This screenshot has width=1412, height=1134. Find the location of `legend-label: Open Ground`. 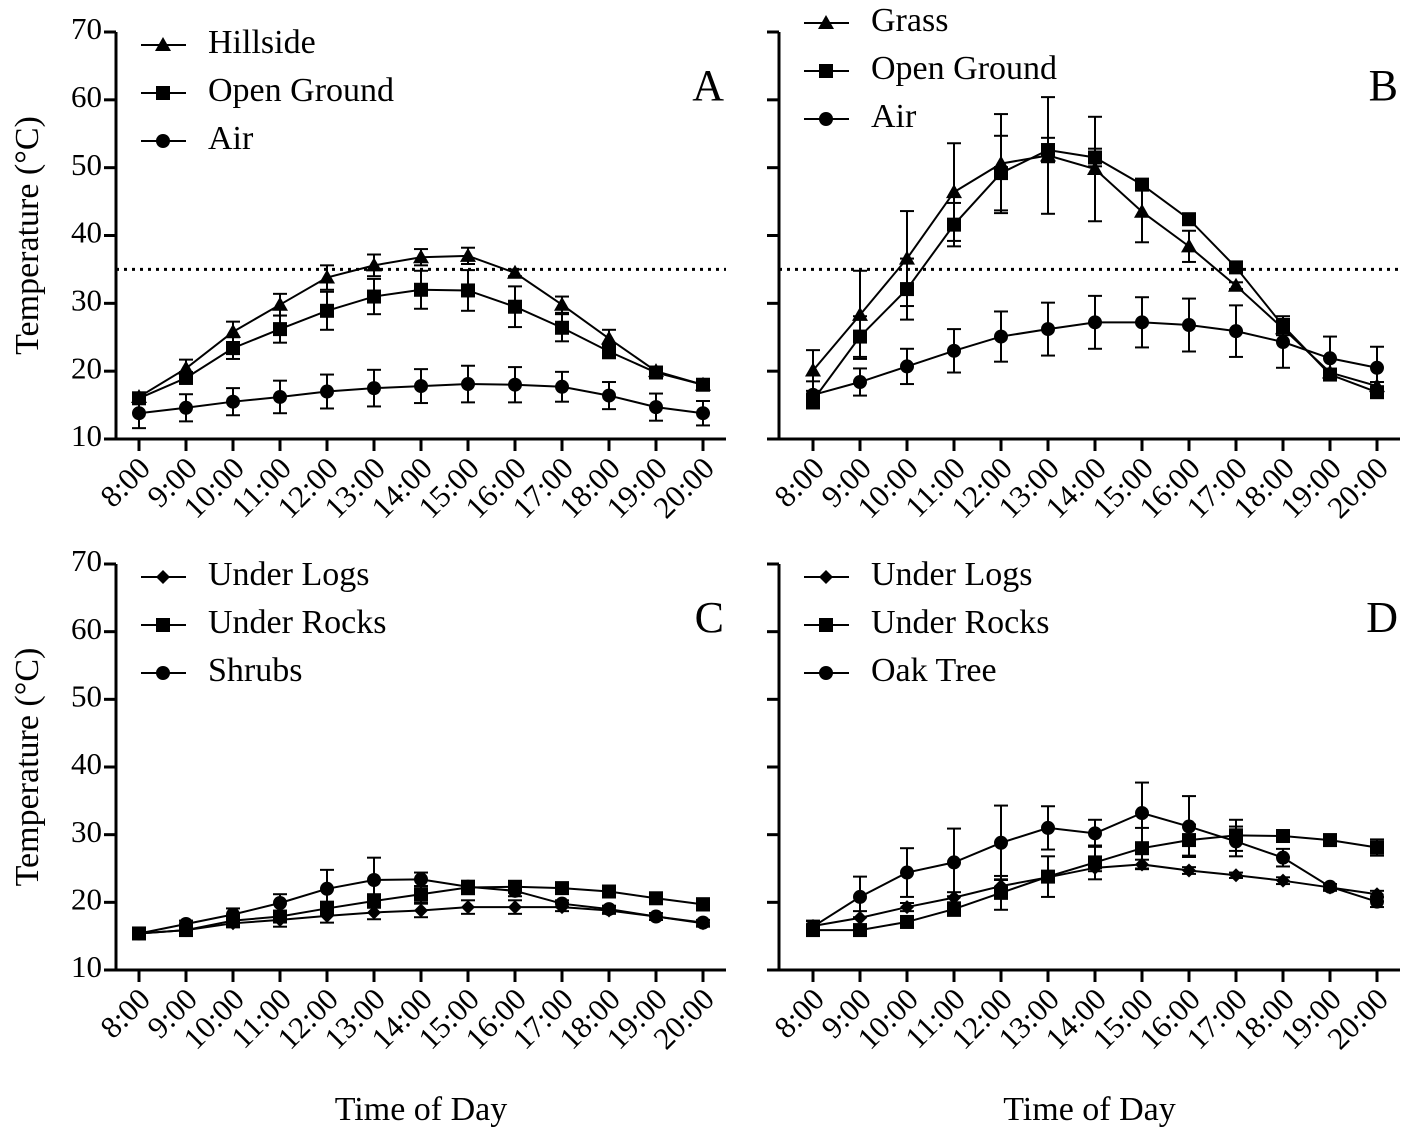

legend-label: Open Ground is located at coordinates (964, 68).